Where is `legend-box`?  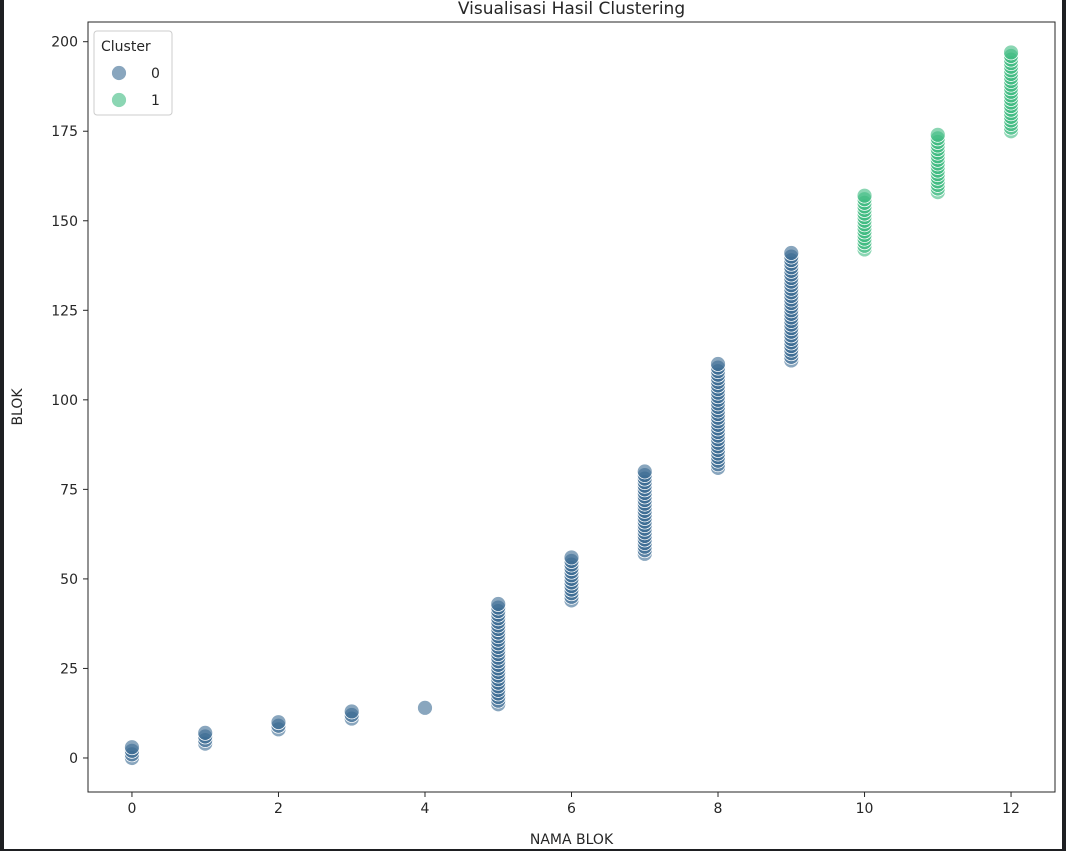 legend-box is located at coordinates (133, 73).